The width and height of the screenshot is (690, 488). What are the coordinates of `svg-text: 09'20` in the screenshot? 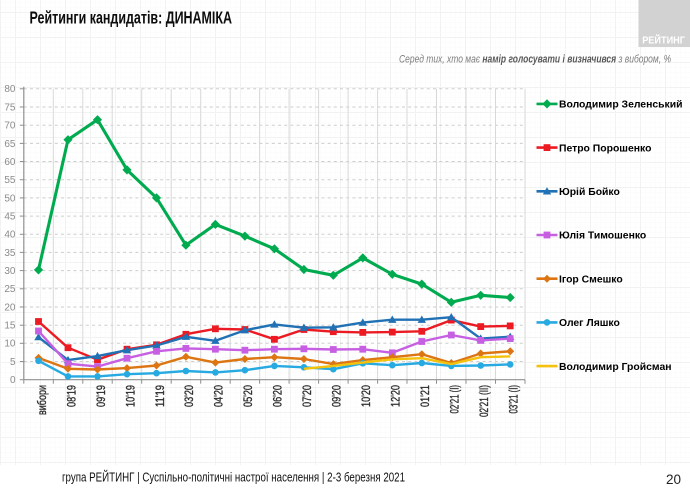 It's located at (338, 396).